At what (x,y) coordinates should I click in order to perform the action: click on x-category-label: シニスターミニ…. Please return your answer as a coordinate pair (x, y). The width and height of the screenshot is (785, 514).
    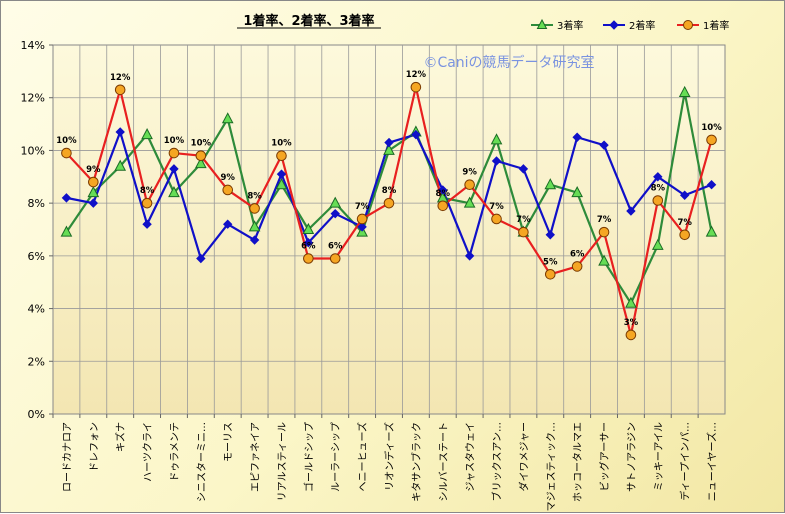
    Looking at the image, I should click on (202, 462).